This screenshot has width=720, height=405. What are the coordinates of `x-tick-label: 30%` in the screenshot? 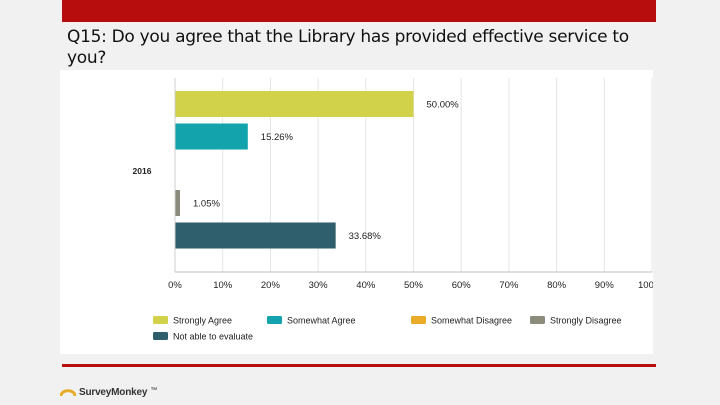 It's located at (319, 285).